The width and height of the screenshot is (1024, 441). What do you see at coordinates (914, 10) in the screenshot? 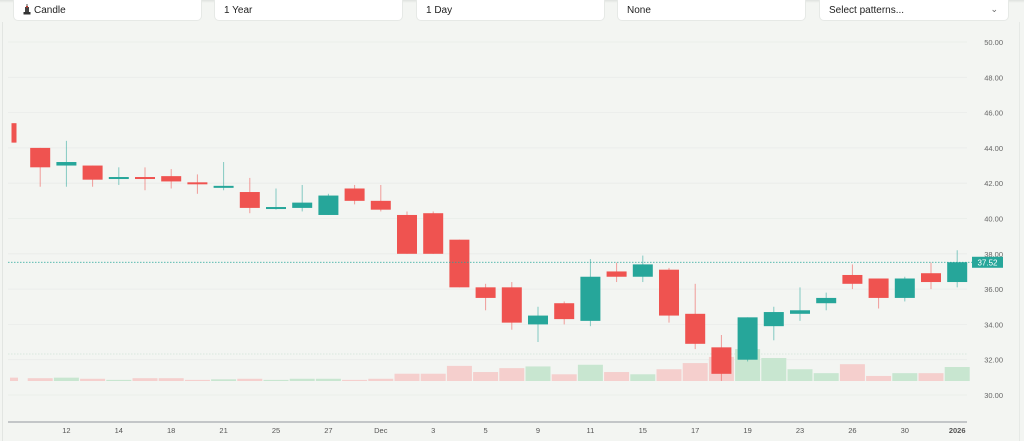
I see `patterns-select: Select patterns... ⌄` at bounding box center [914, 10].